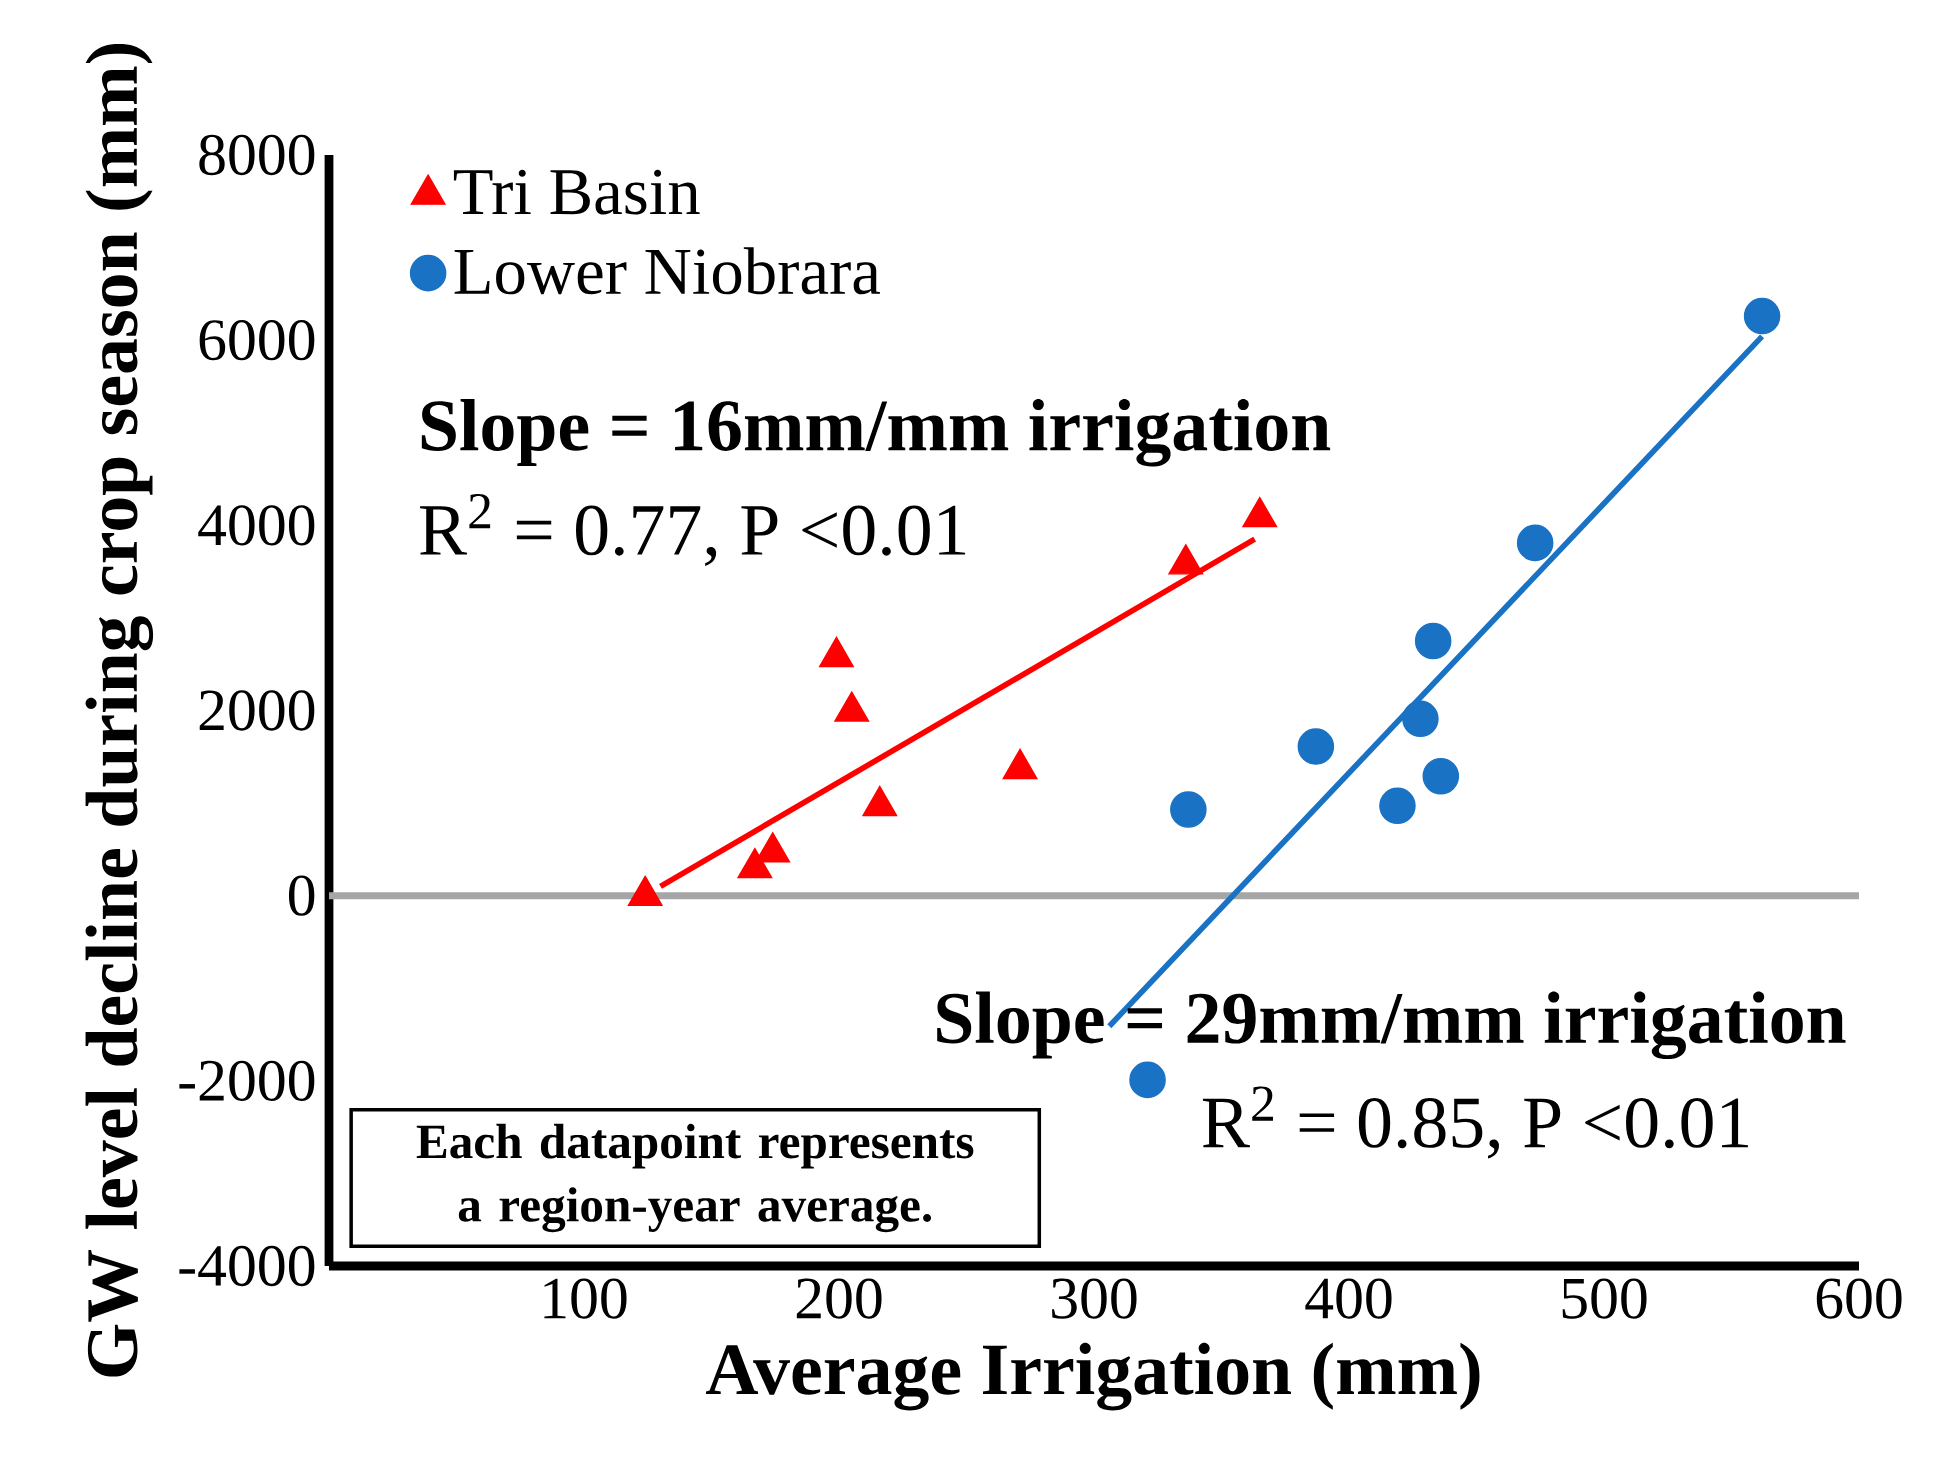 The width and height of the screenshot is (1945, 1473). What do you see at coordinates (1093, 1376) in the screenshot?
I see `x-axis-title: Average Irrigation (mm)` at bounding box center [1093, 1376].